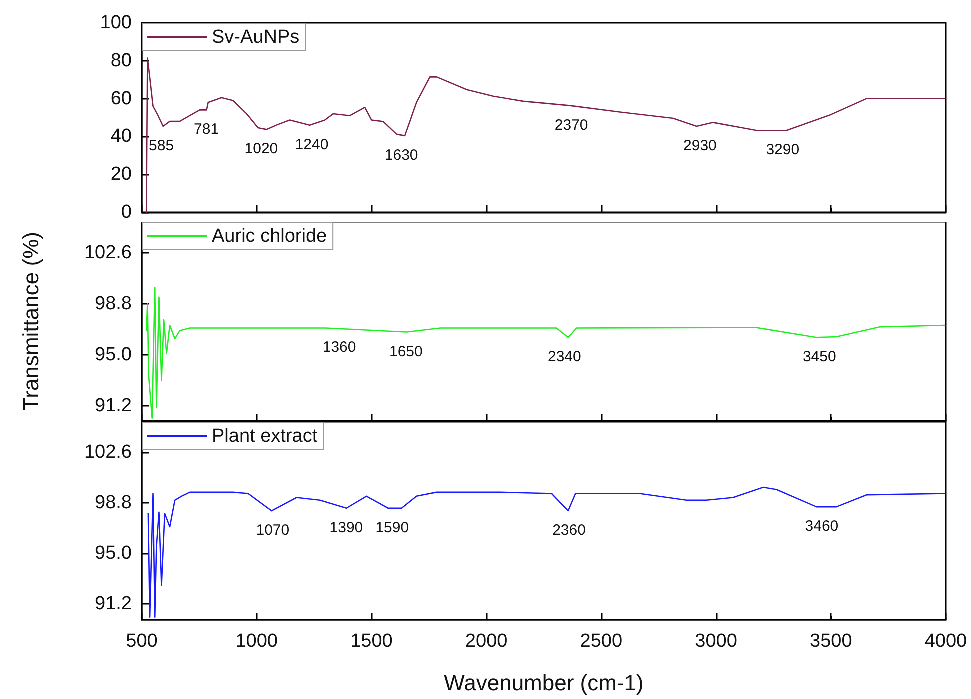  What do you see at coordinates (256, 37) in the screenshot?
I see `legend-label: Sv-AuNPs` at bounding box center [256, 37].